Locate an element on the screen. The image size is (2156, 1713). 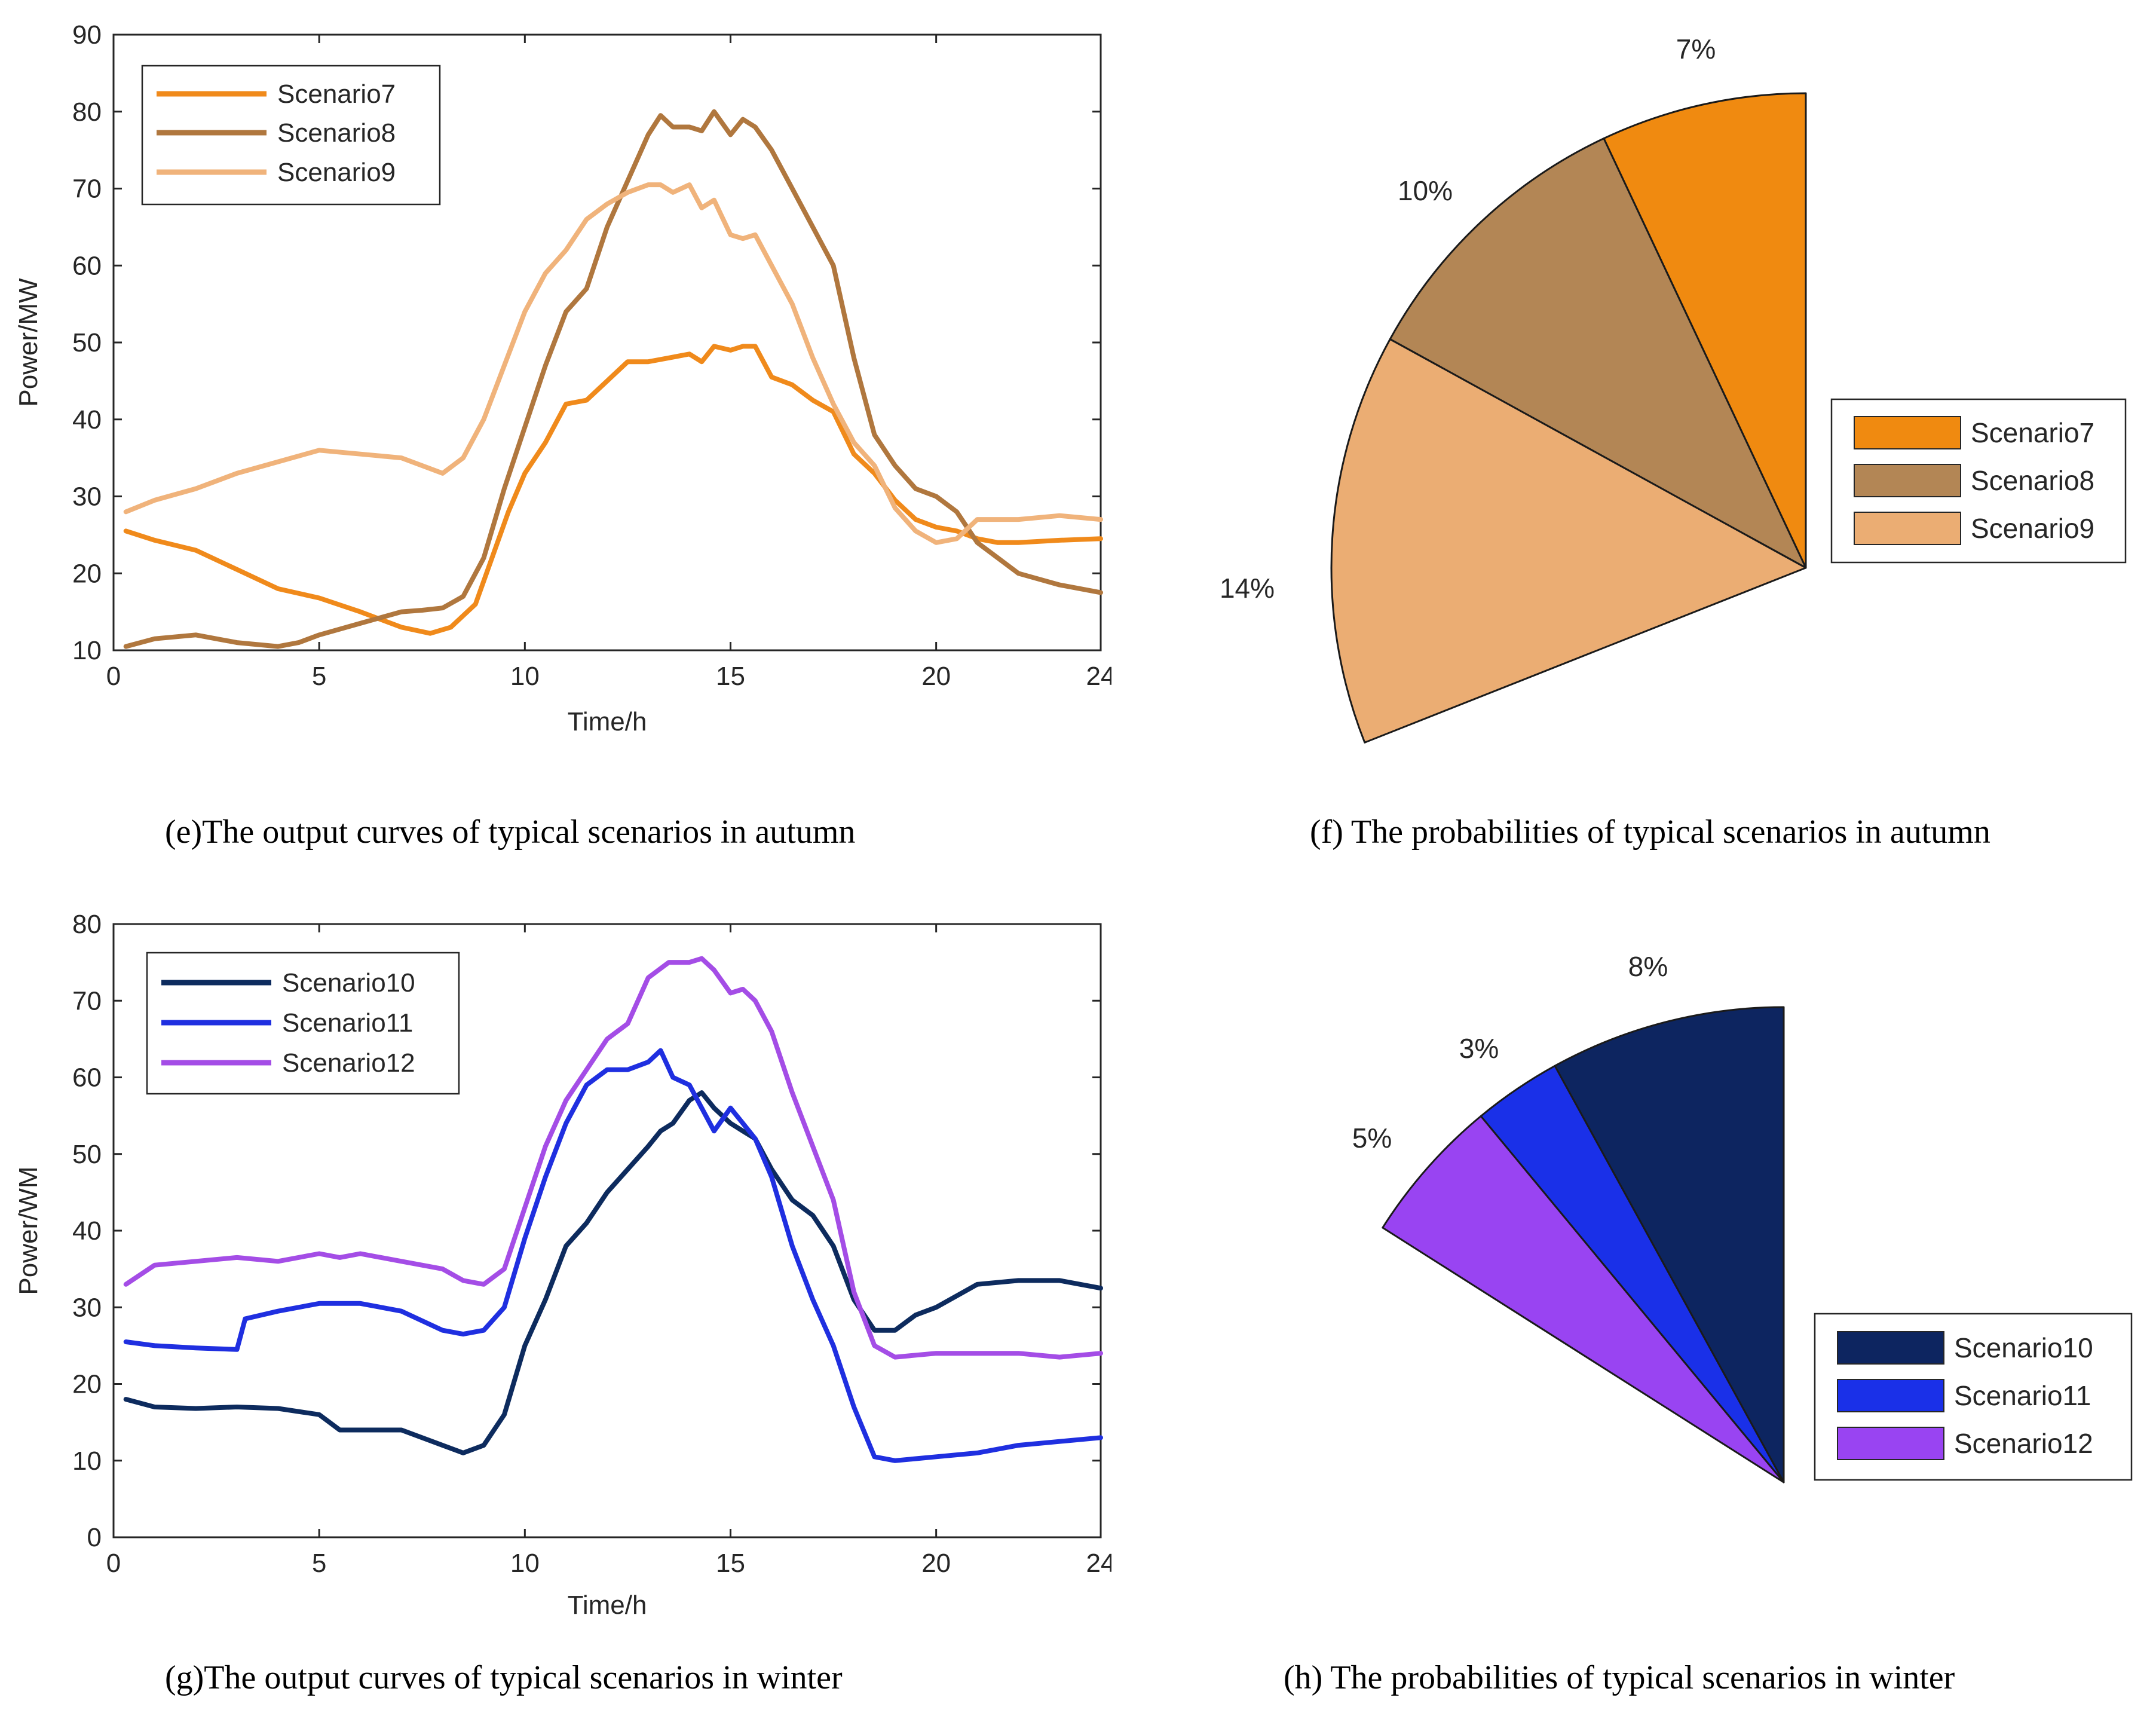
legend-label-scenario9: Scenario9 is located at coordinates (336, 172).